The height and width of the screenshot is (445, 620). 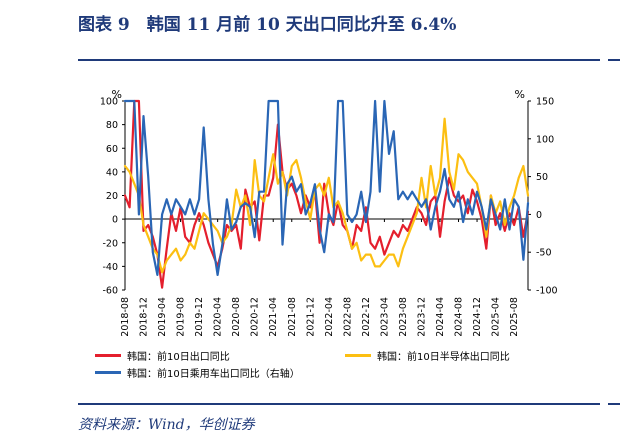 I want to click on title-rule, so click(x=339, y=60).